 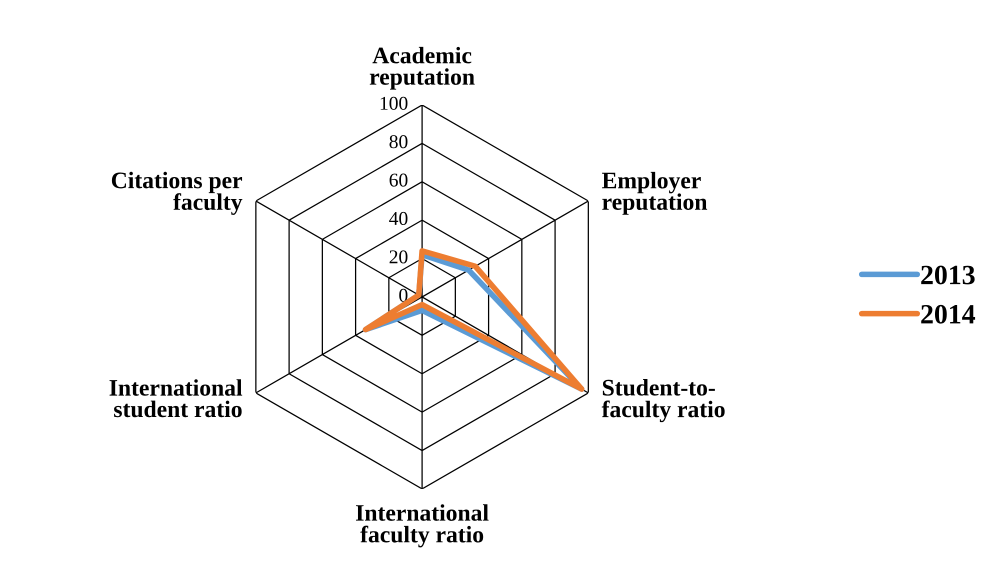 What do you see at coordinates (176, 398) in the screenshot?
I see `spoke-label: International student ratio` at bounding box center [176, 398].